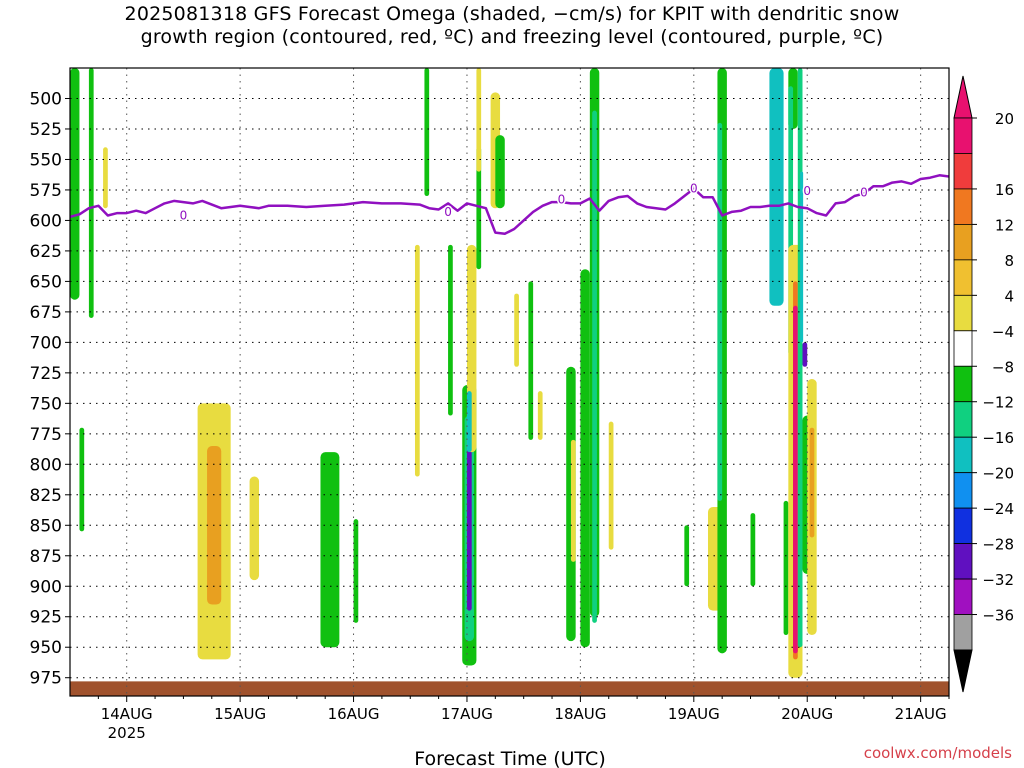 The image size is (1024, 768). Describe the element at coordinates (467, 714) in the screenshot. I see `x-tick-label: 17AUG` at that location.